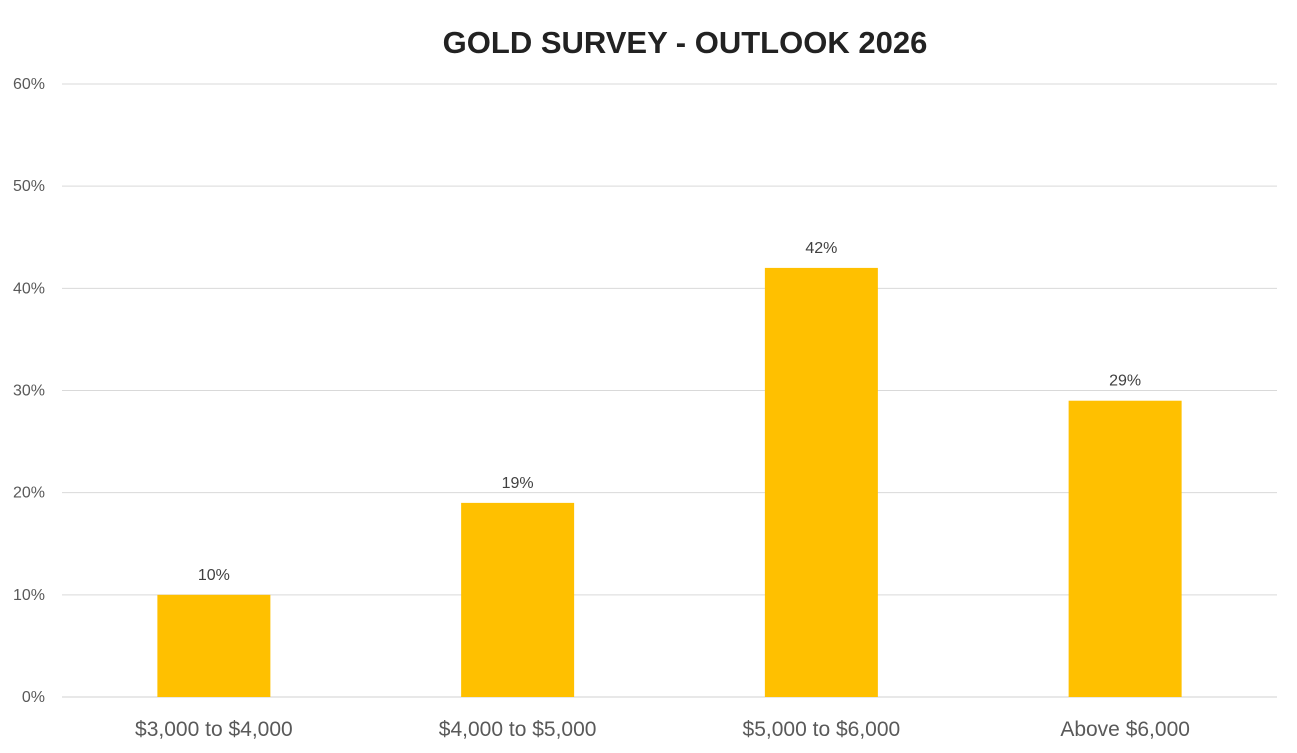 The width and height of the screenshot is (1297, 753). Describe the element at coordinates (29, 288) in the screenshot. I see `y-tick-label: 40%` at that location.